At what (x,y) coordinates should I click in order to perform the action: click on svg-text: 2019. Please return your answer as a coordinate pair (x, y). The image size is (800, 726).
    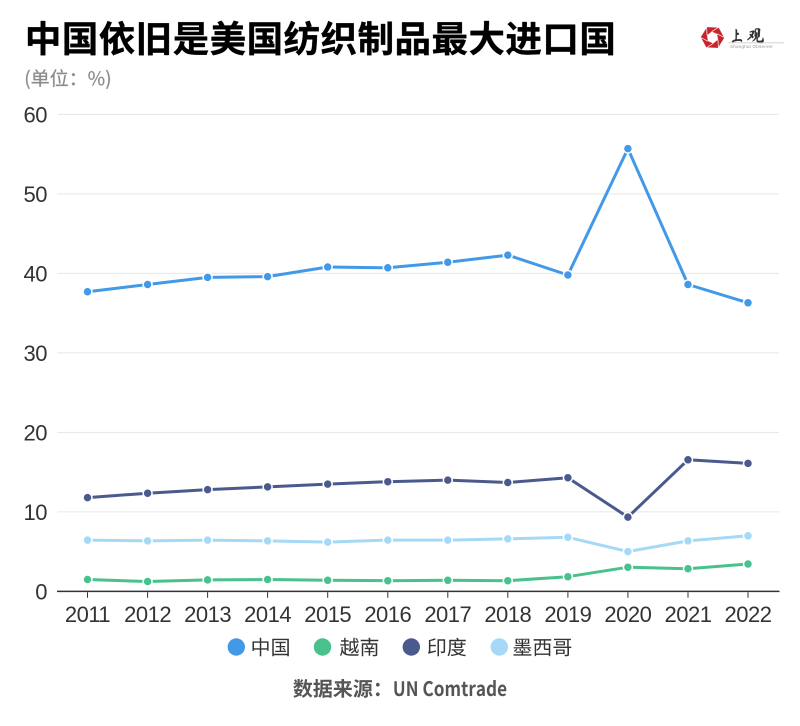
    Looking at the image, I should click on (567, 614).